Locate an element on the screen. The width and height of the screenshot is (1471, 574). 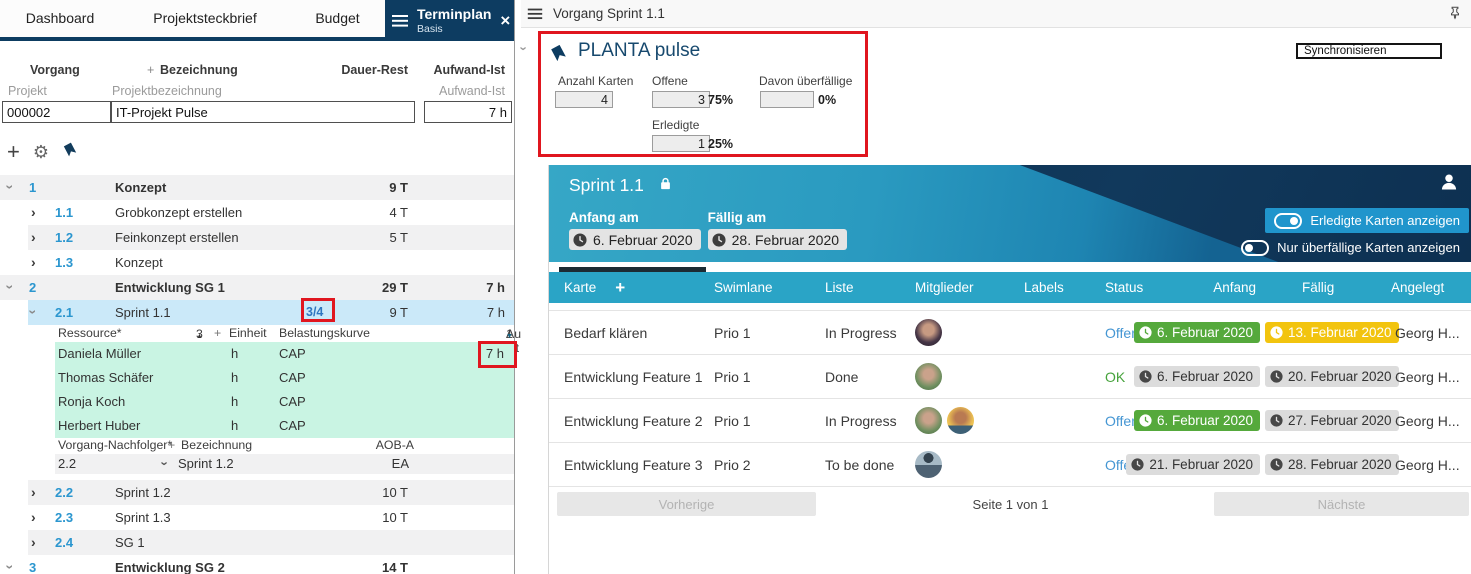
tree-row: 2.3 Sprint 1.3 10 T is located at coordinates (257, 517).